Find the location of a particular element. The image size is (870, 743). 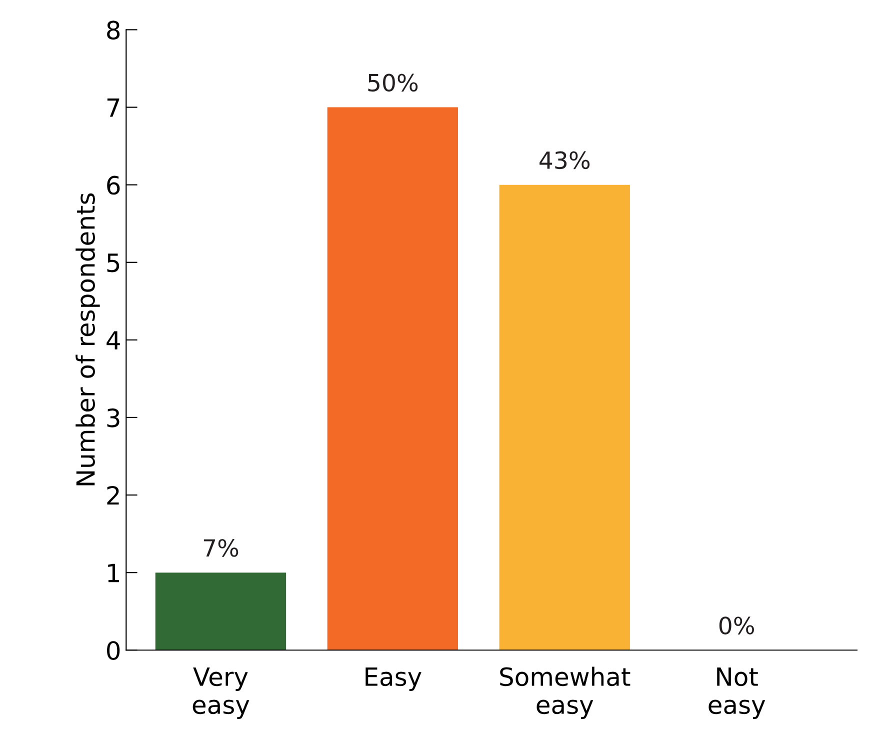

x-tick-label: Easy is located at coordinates (394, 679).